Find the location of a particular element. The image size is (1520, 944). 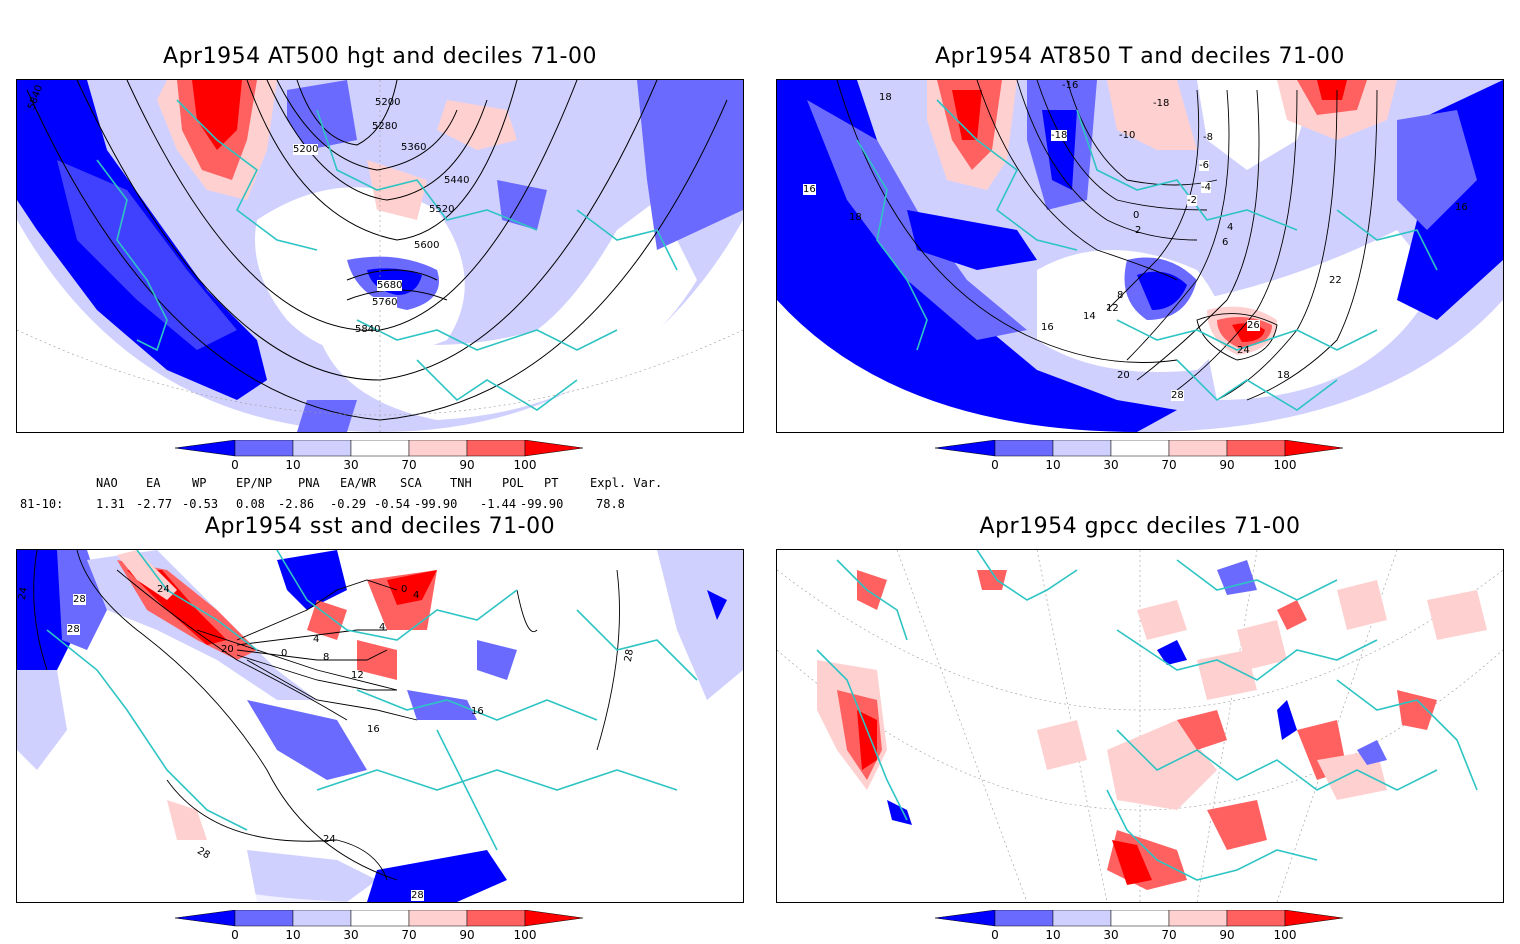

index-value: 78.8 is located at coordinates (610, 504).